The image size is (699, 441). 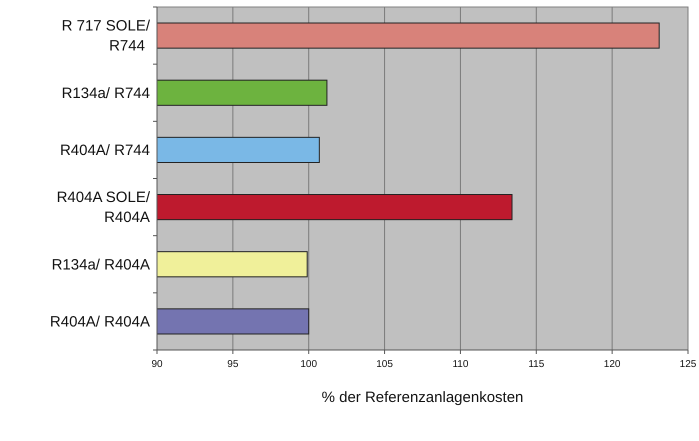 What do you see at coordinates (157, 364) in the screenshot?
I see `x-tick-label: 90` at bounding box center [157, 364].